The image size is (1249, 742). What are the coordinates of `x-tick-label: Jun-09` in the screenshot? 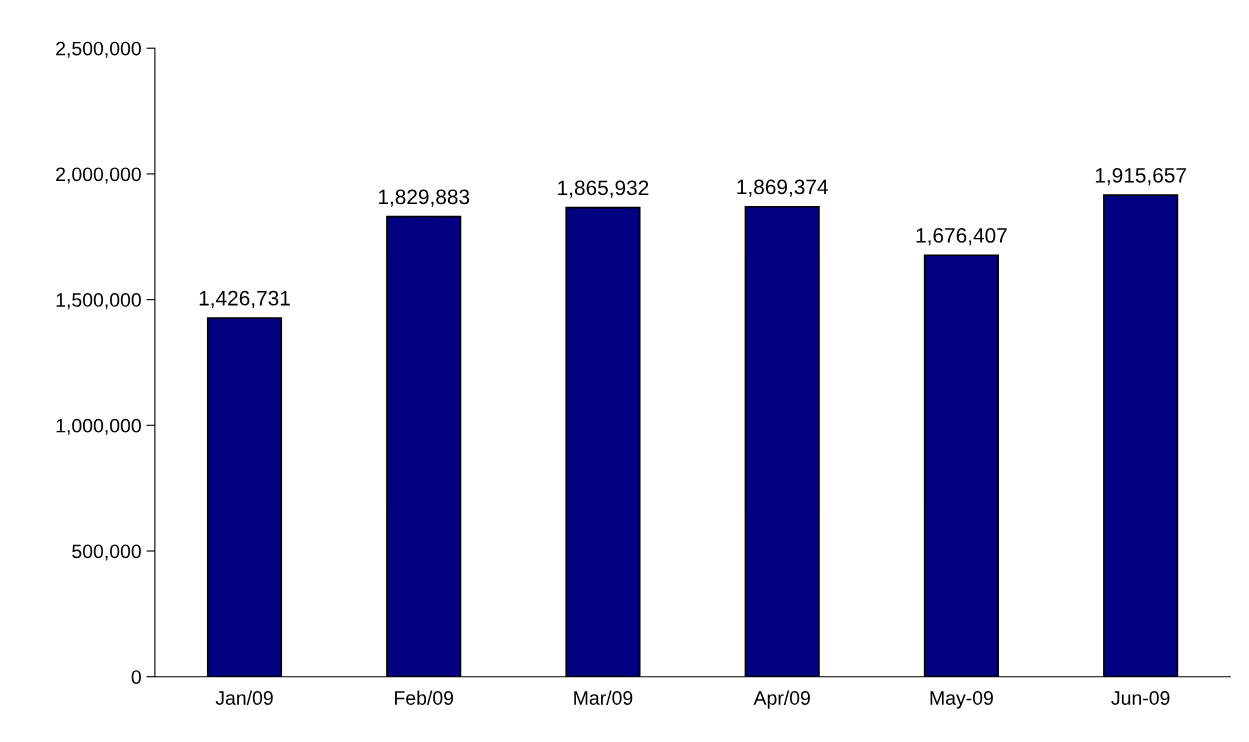 It's located at (1140, 698).